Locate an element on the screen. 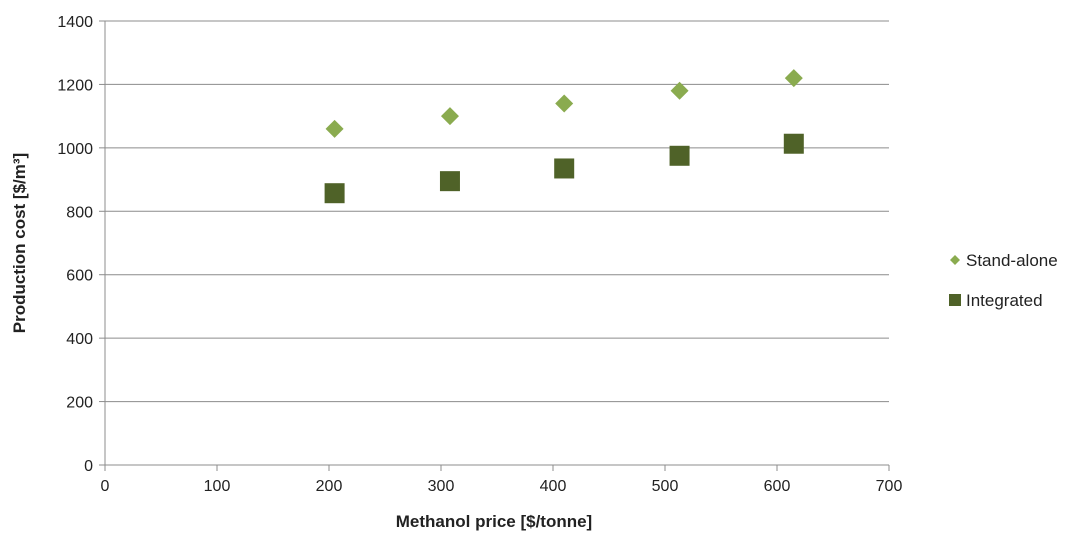 This screenshot has width=1082, height=533. y-tick-label: 200 is located at coordinates (79, 403).